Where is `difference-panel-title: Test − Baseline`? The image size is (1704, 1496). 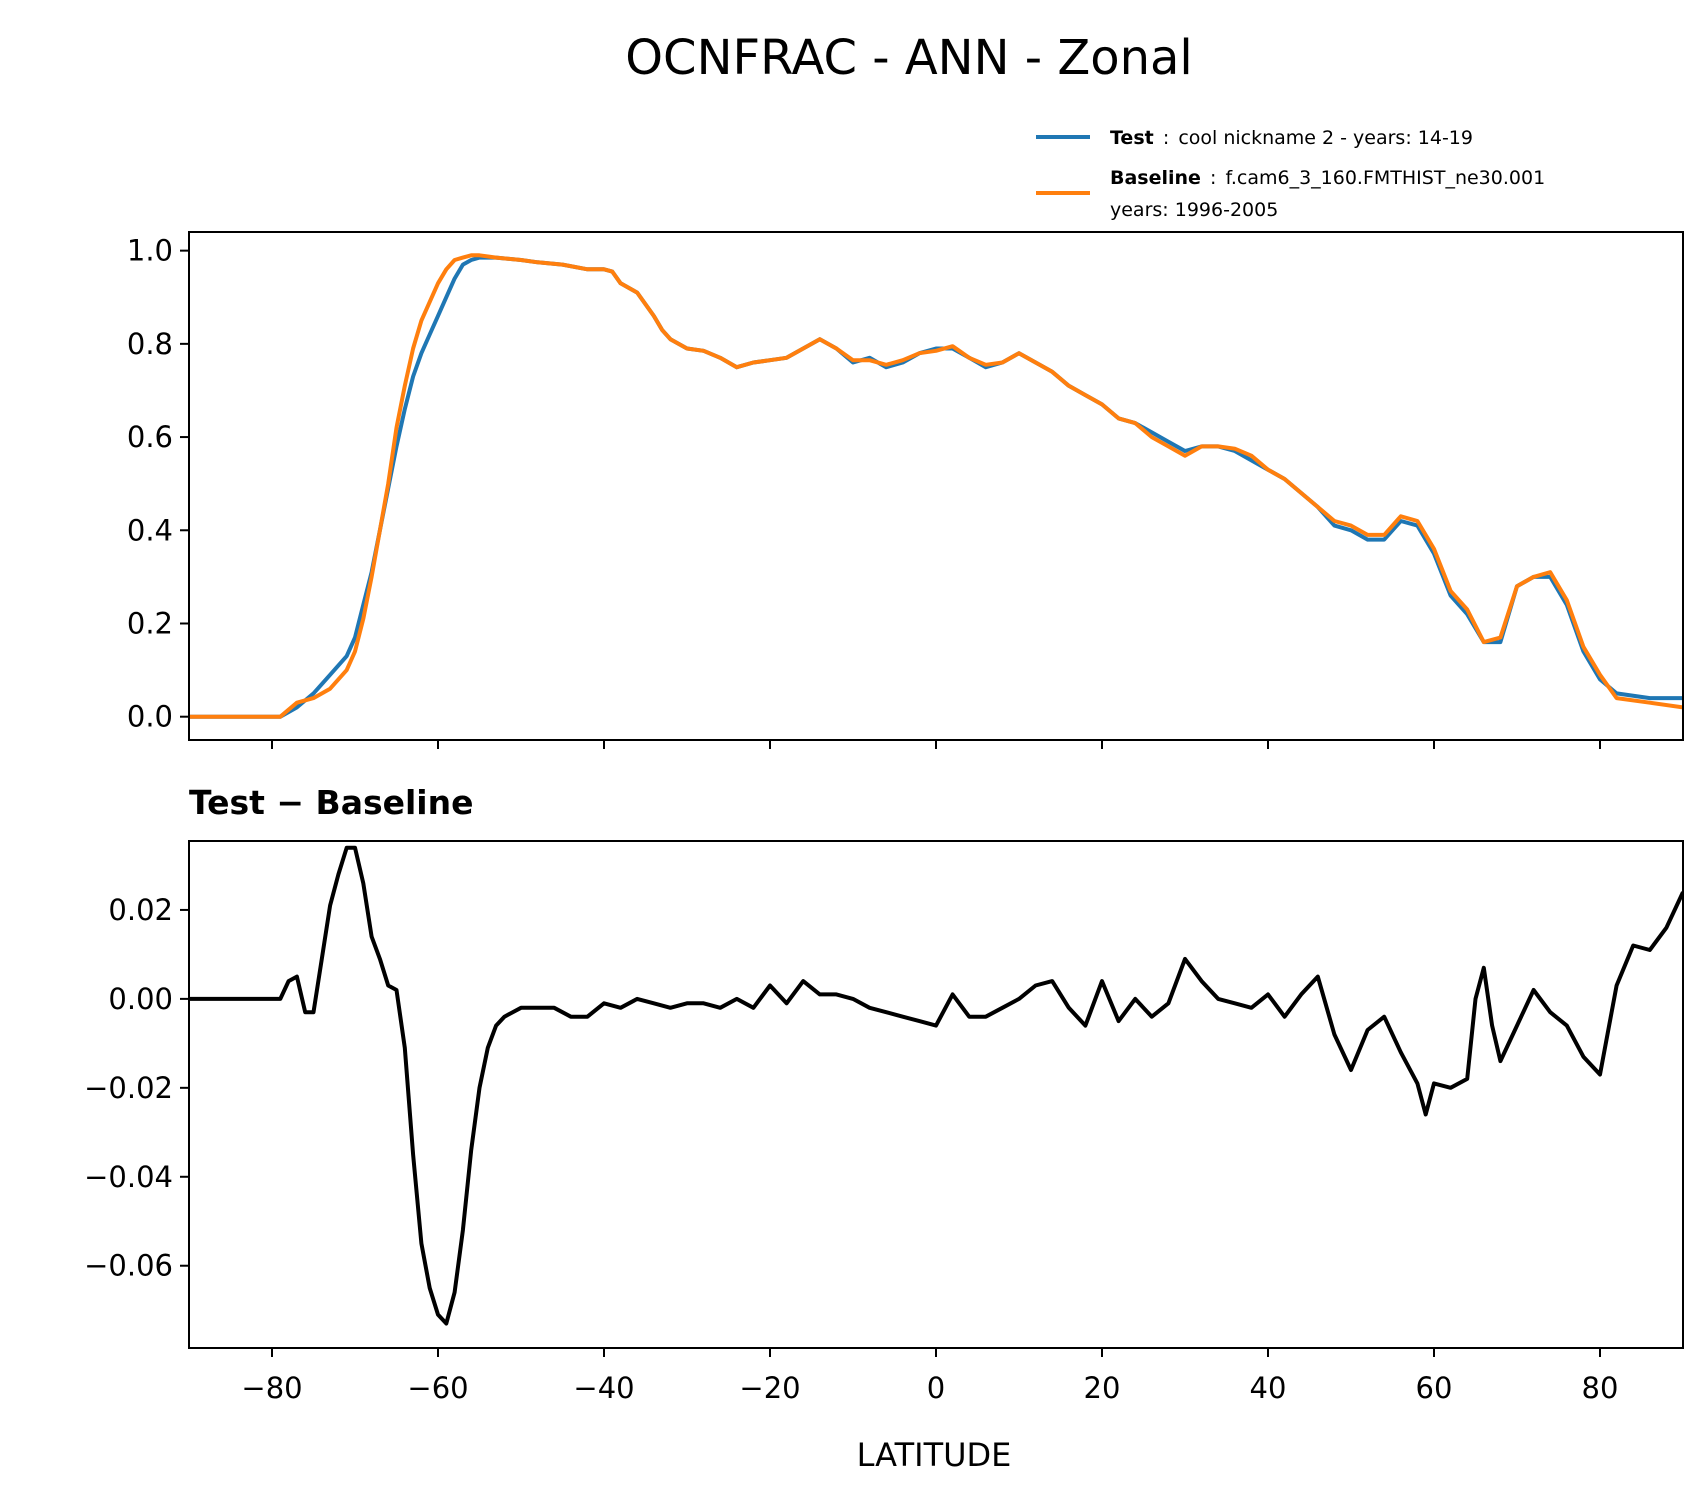
difference-panel-title: Test − Baseline is located at coordinates (331, 802).